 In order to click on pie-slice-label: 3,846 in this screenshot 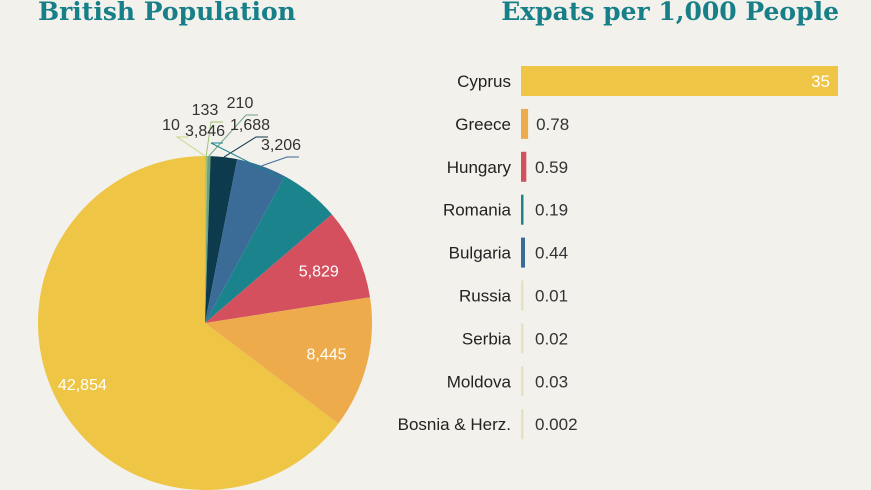, I will do `click(205, 131)`.